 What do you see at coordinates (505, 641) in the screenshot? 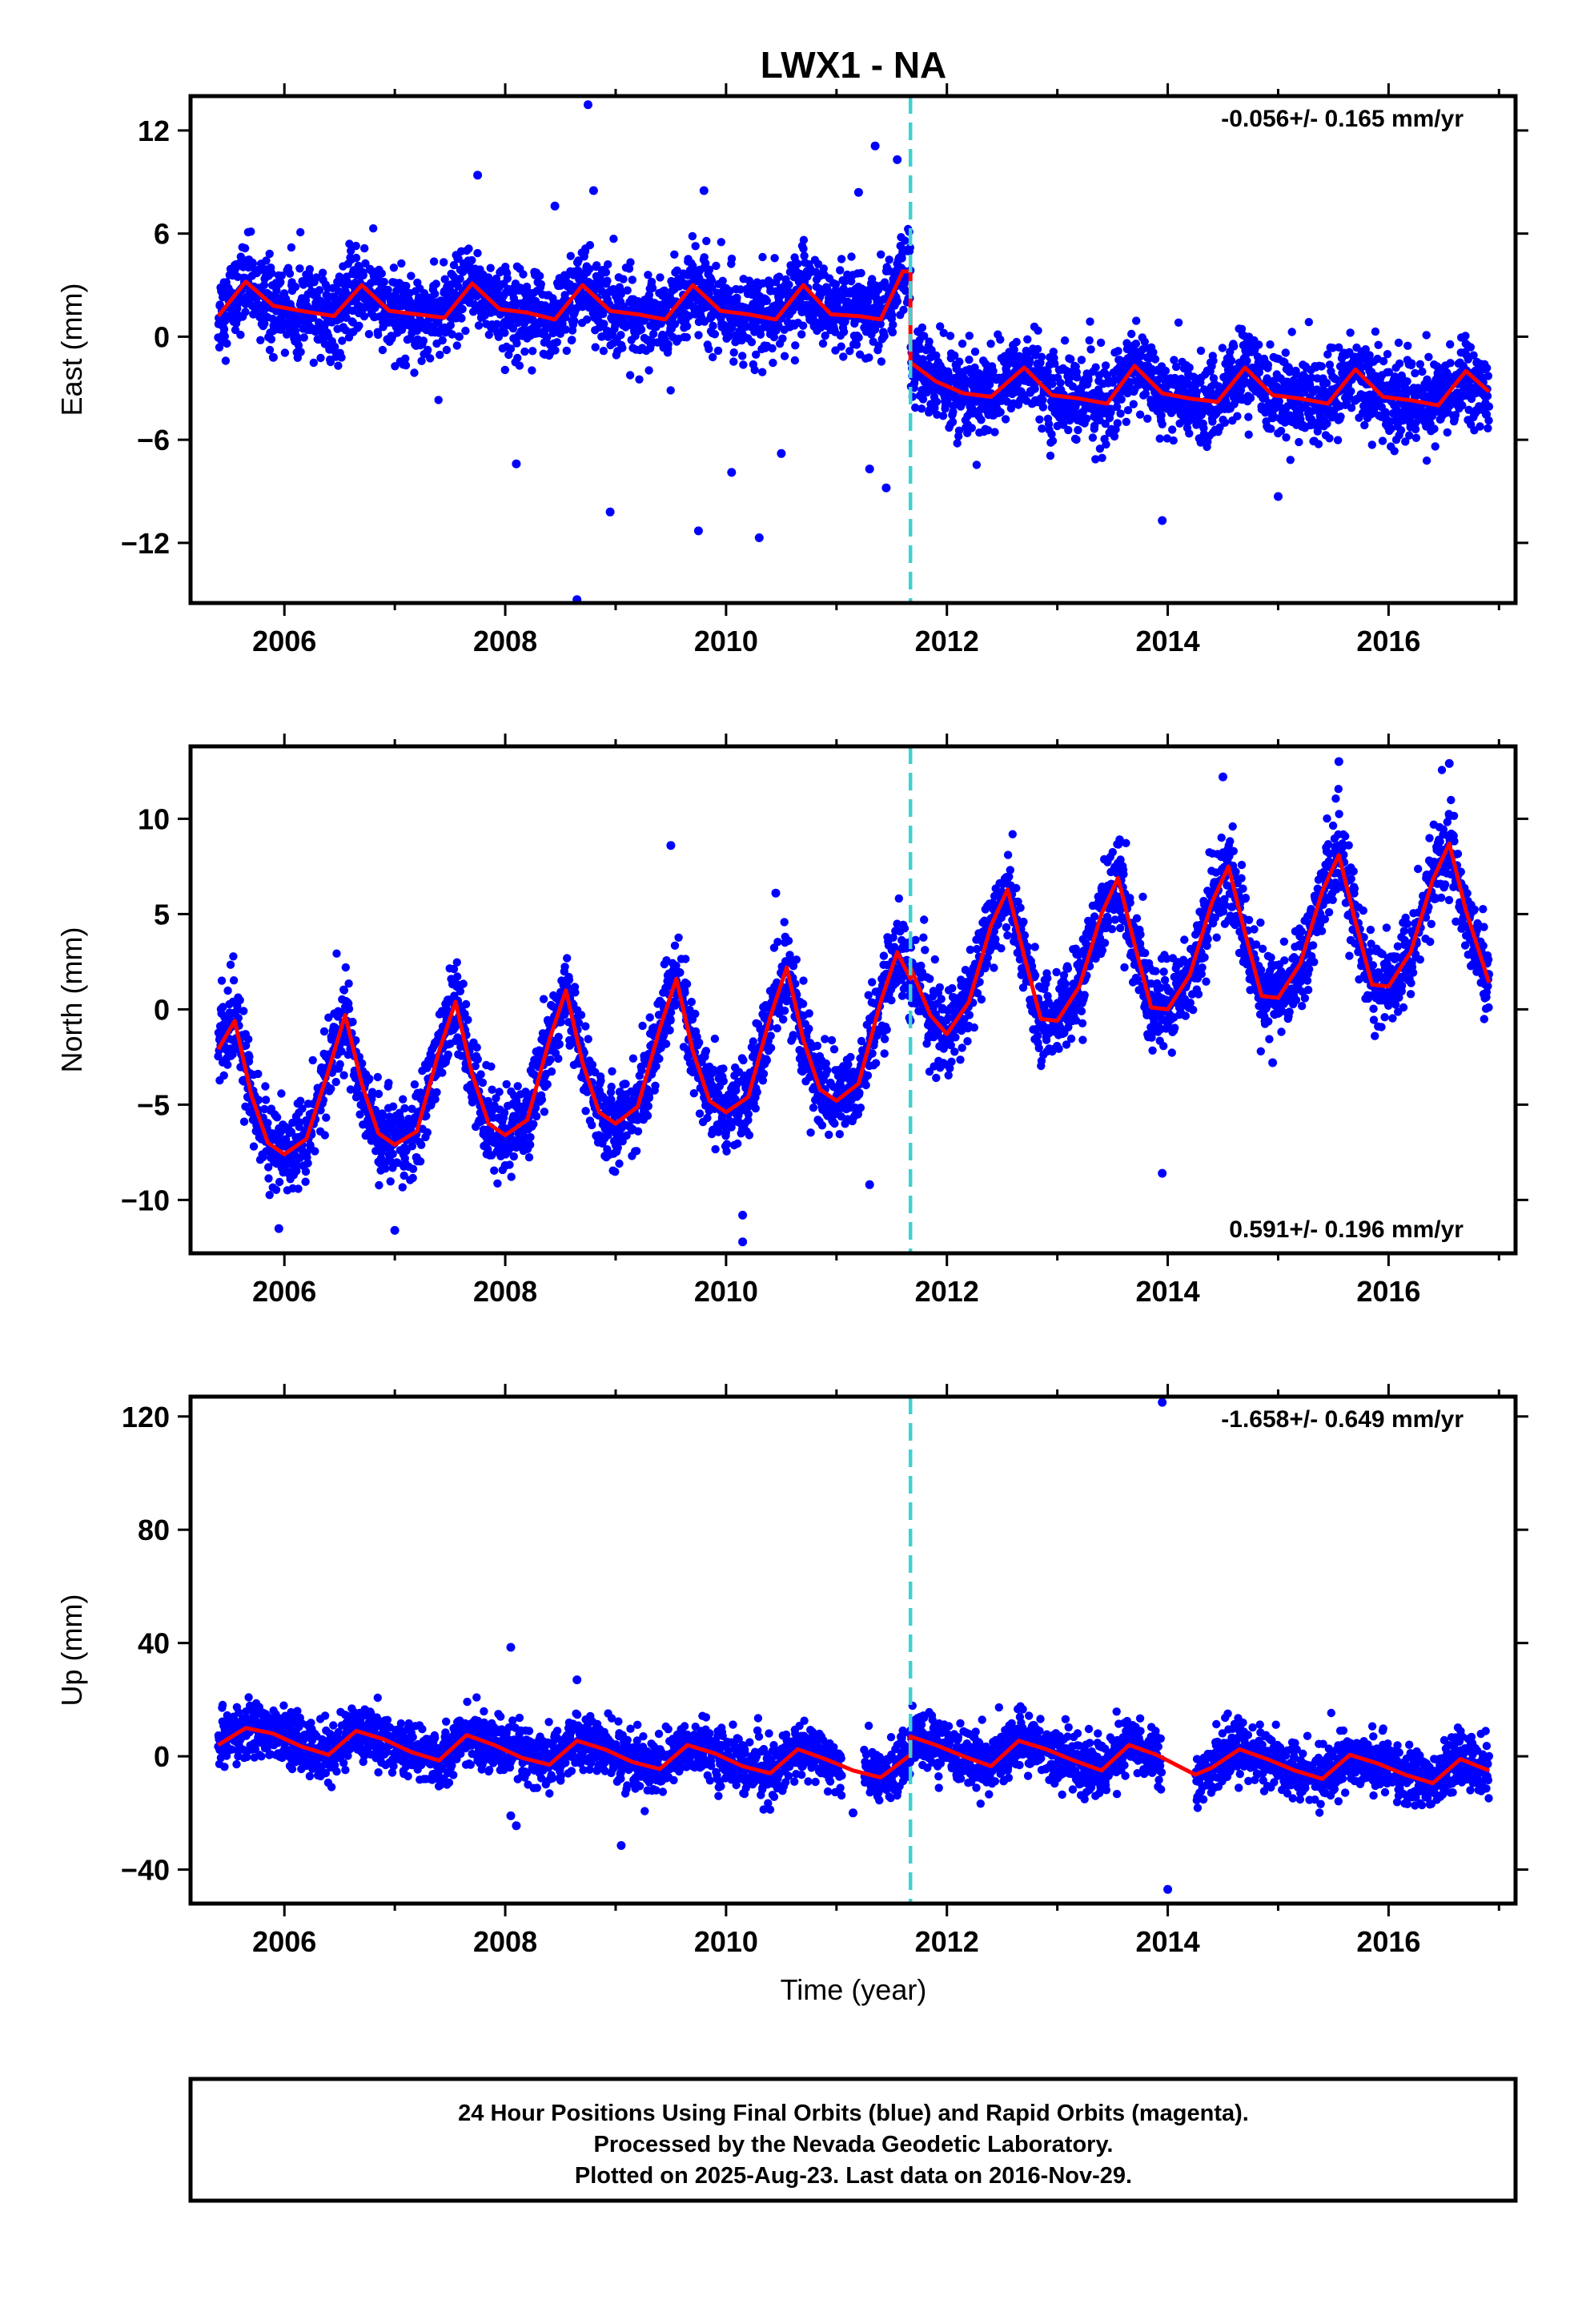
I see `x-tick-label: 2008` at bounding box center [505, 641].